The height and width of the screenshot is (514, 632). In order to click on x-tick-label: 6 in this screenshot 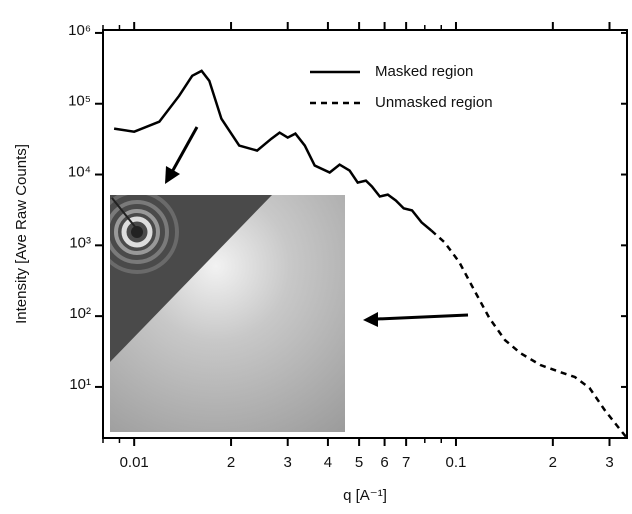, I will do `click(384, 462)`.